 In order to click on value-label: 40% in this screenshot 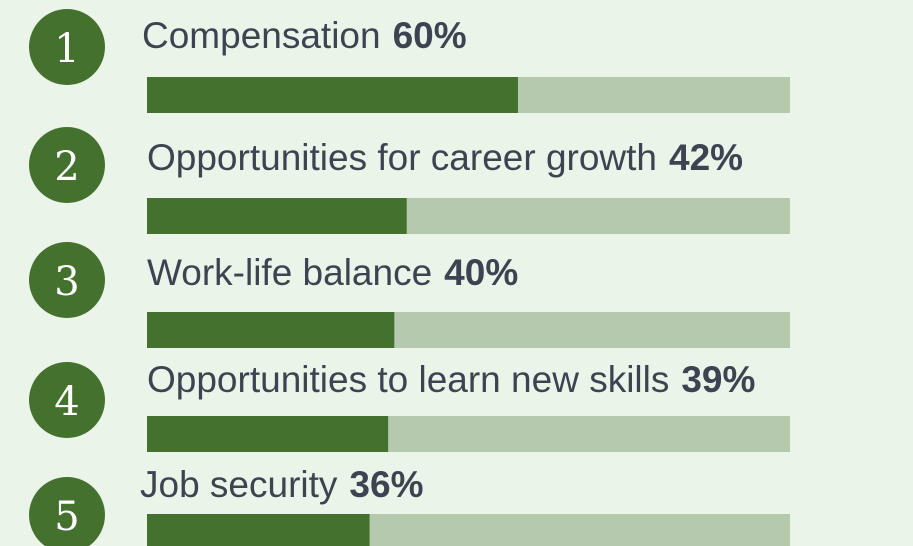, I will do `click(481, 272)`.